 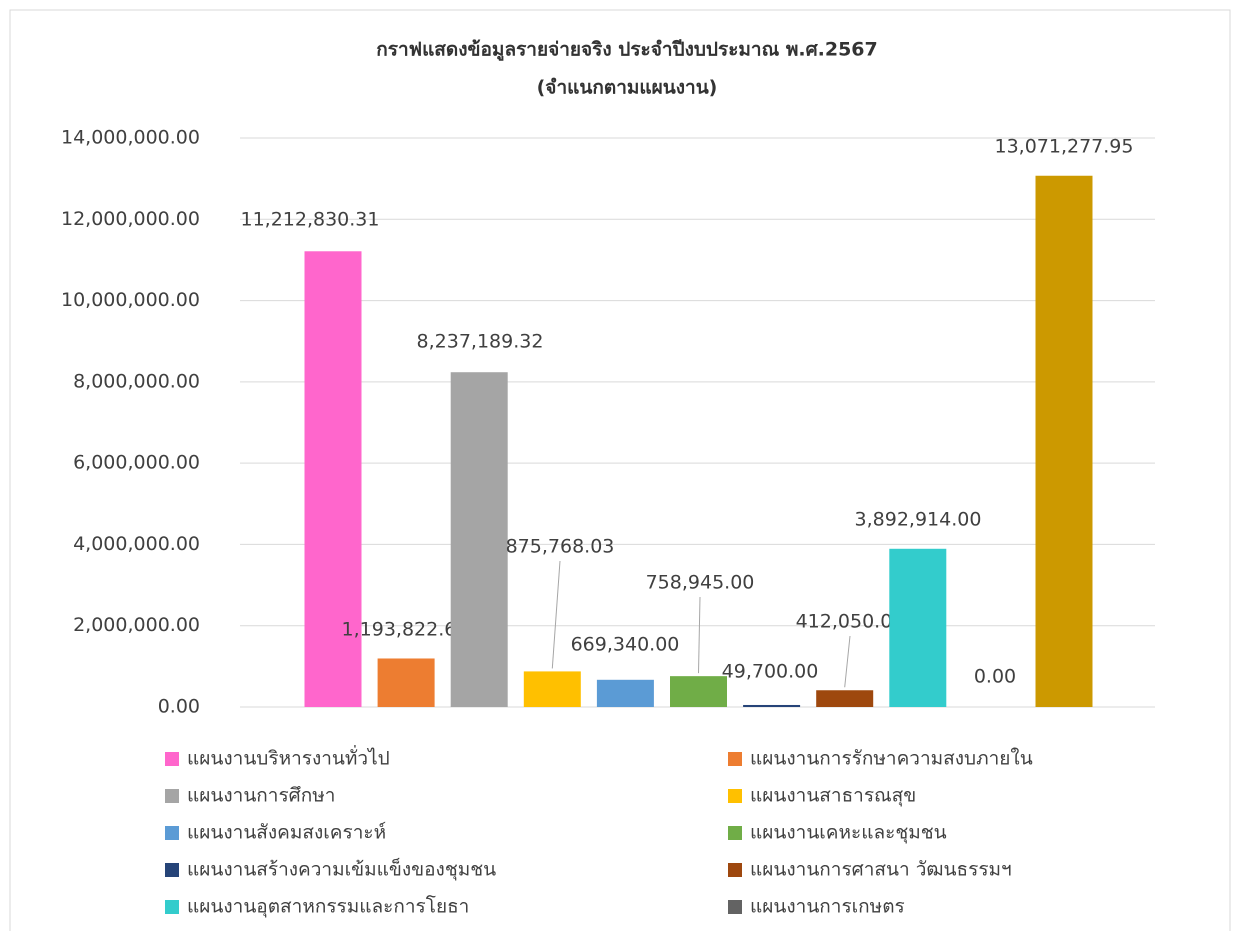 I want to click on y-tick-label: 2,000,000.00, so click(x=136, y=625).